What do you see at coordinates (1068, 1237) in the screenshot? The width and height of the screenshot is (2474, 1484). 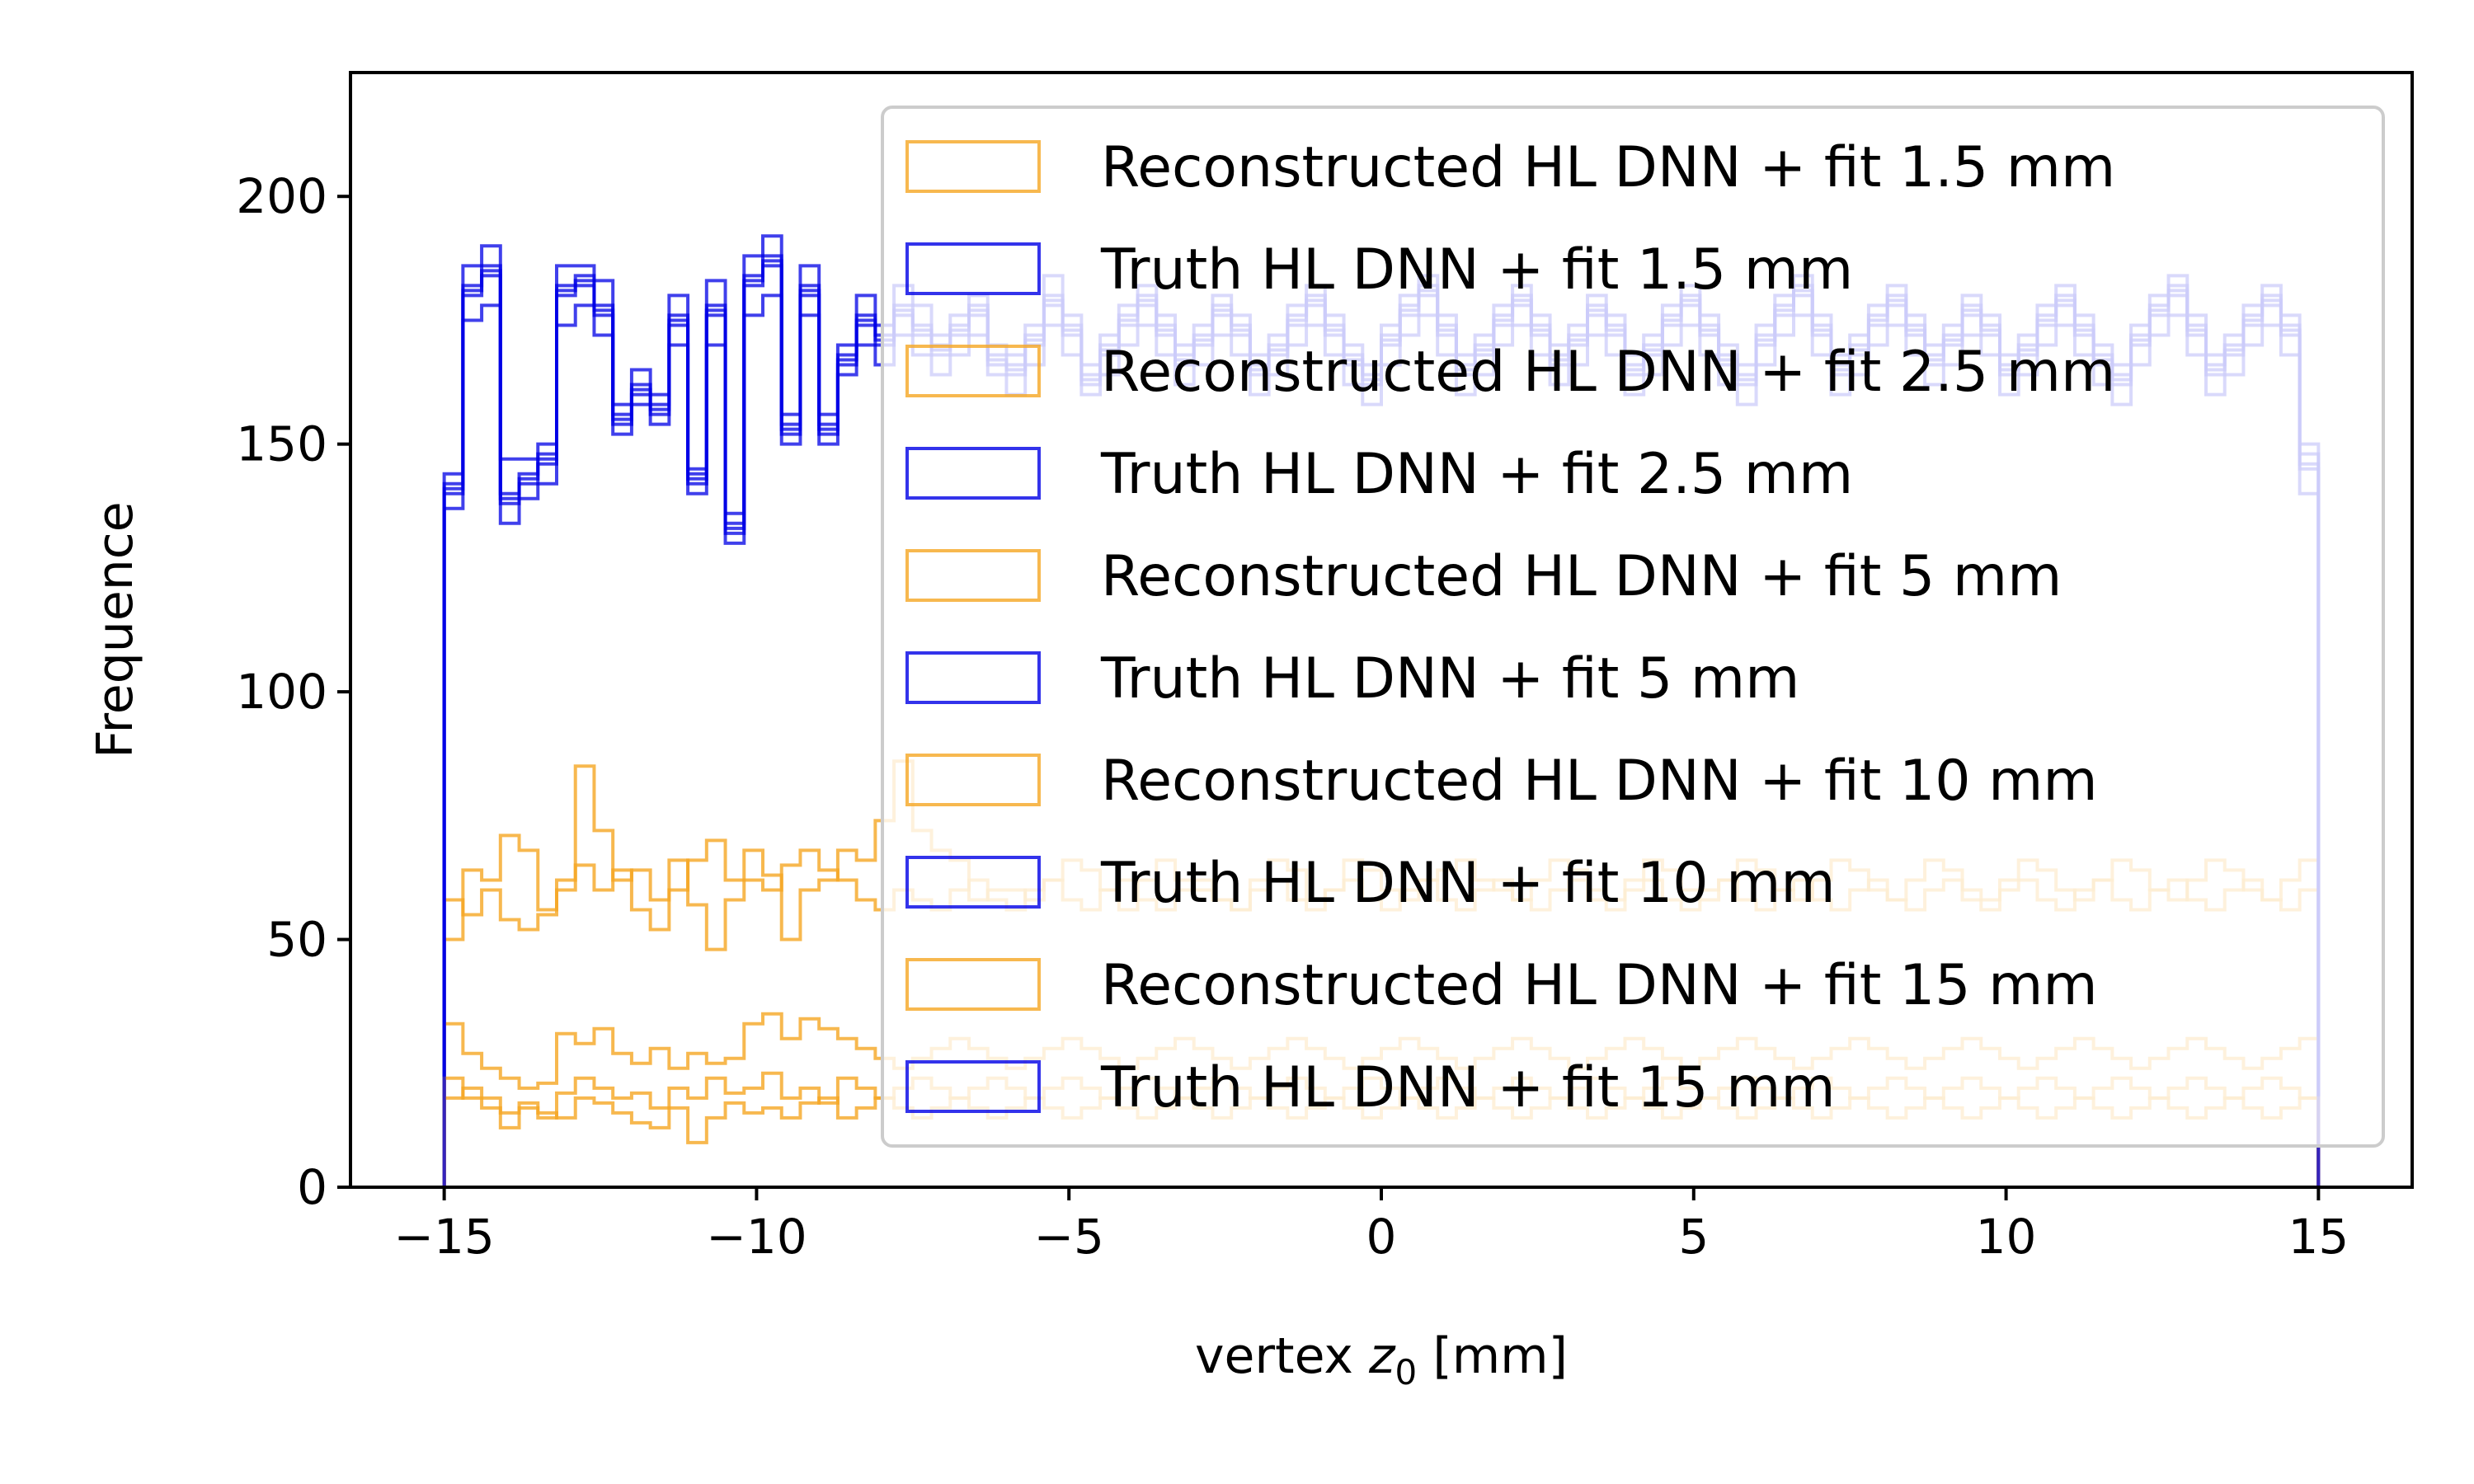 I see `x-tick-label: −5` at bounding box center [1068, 1237].